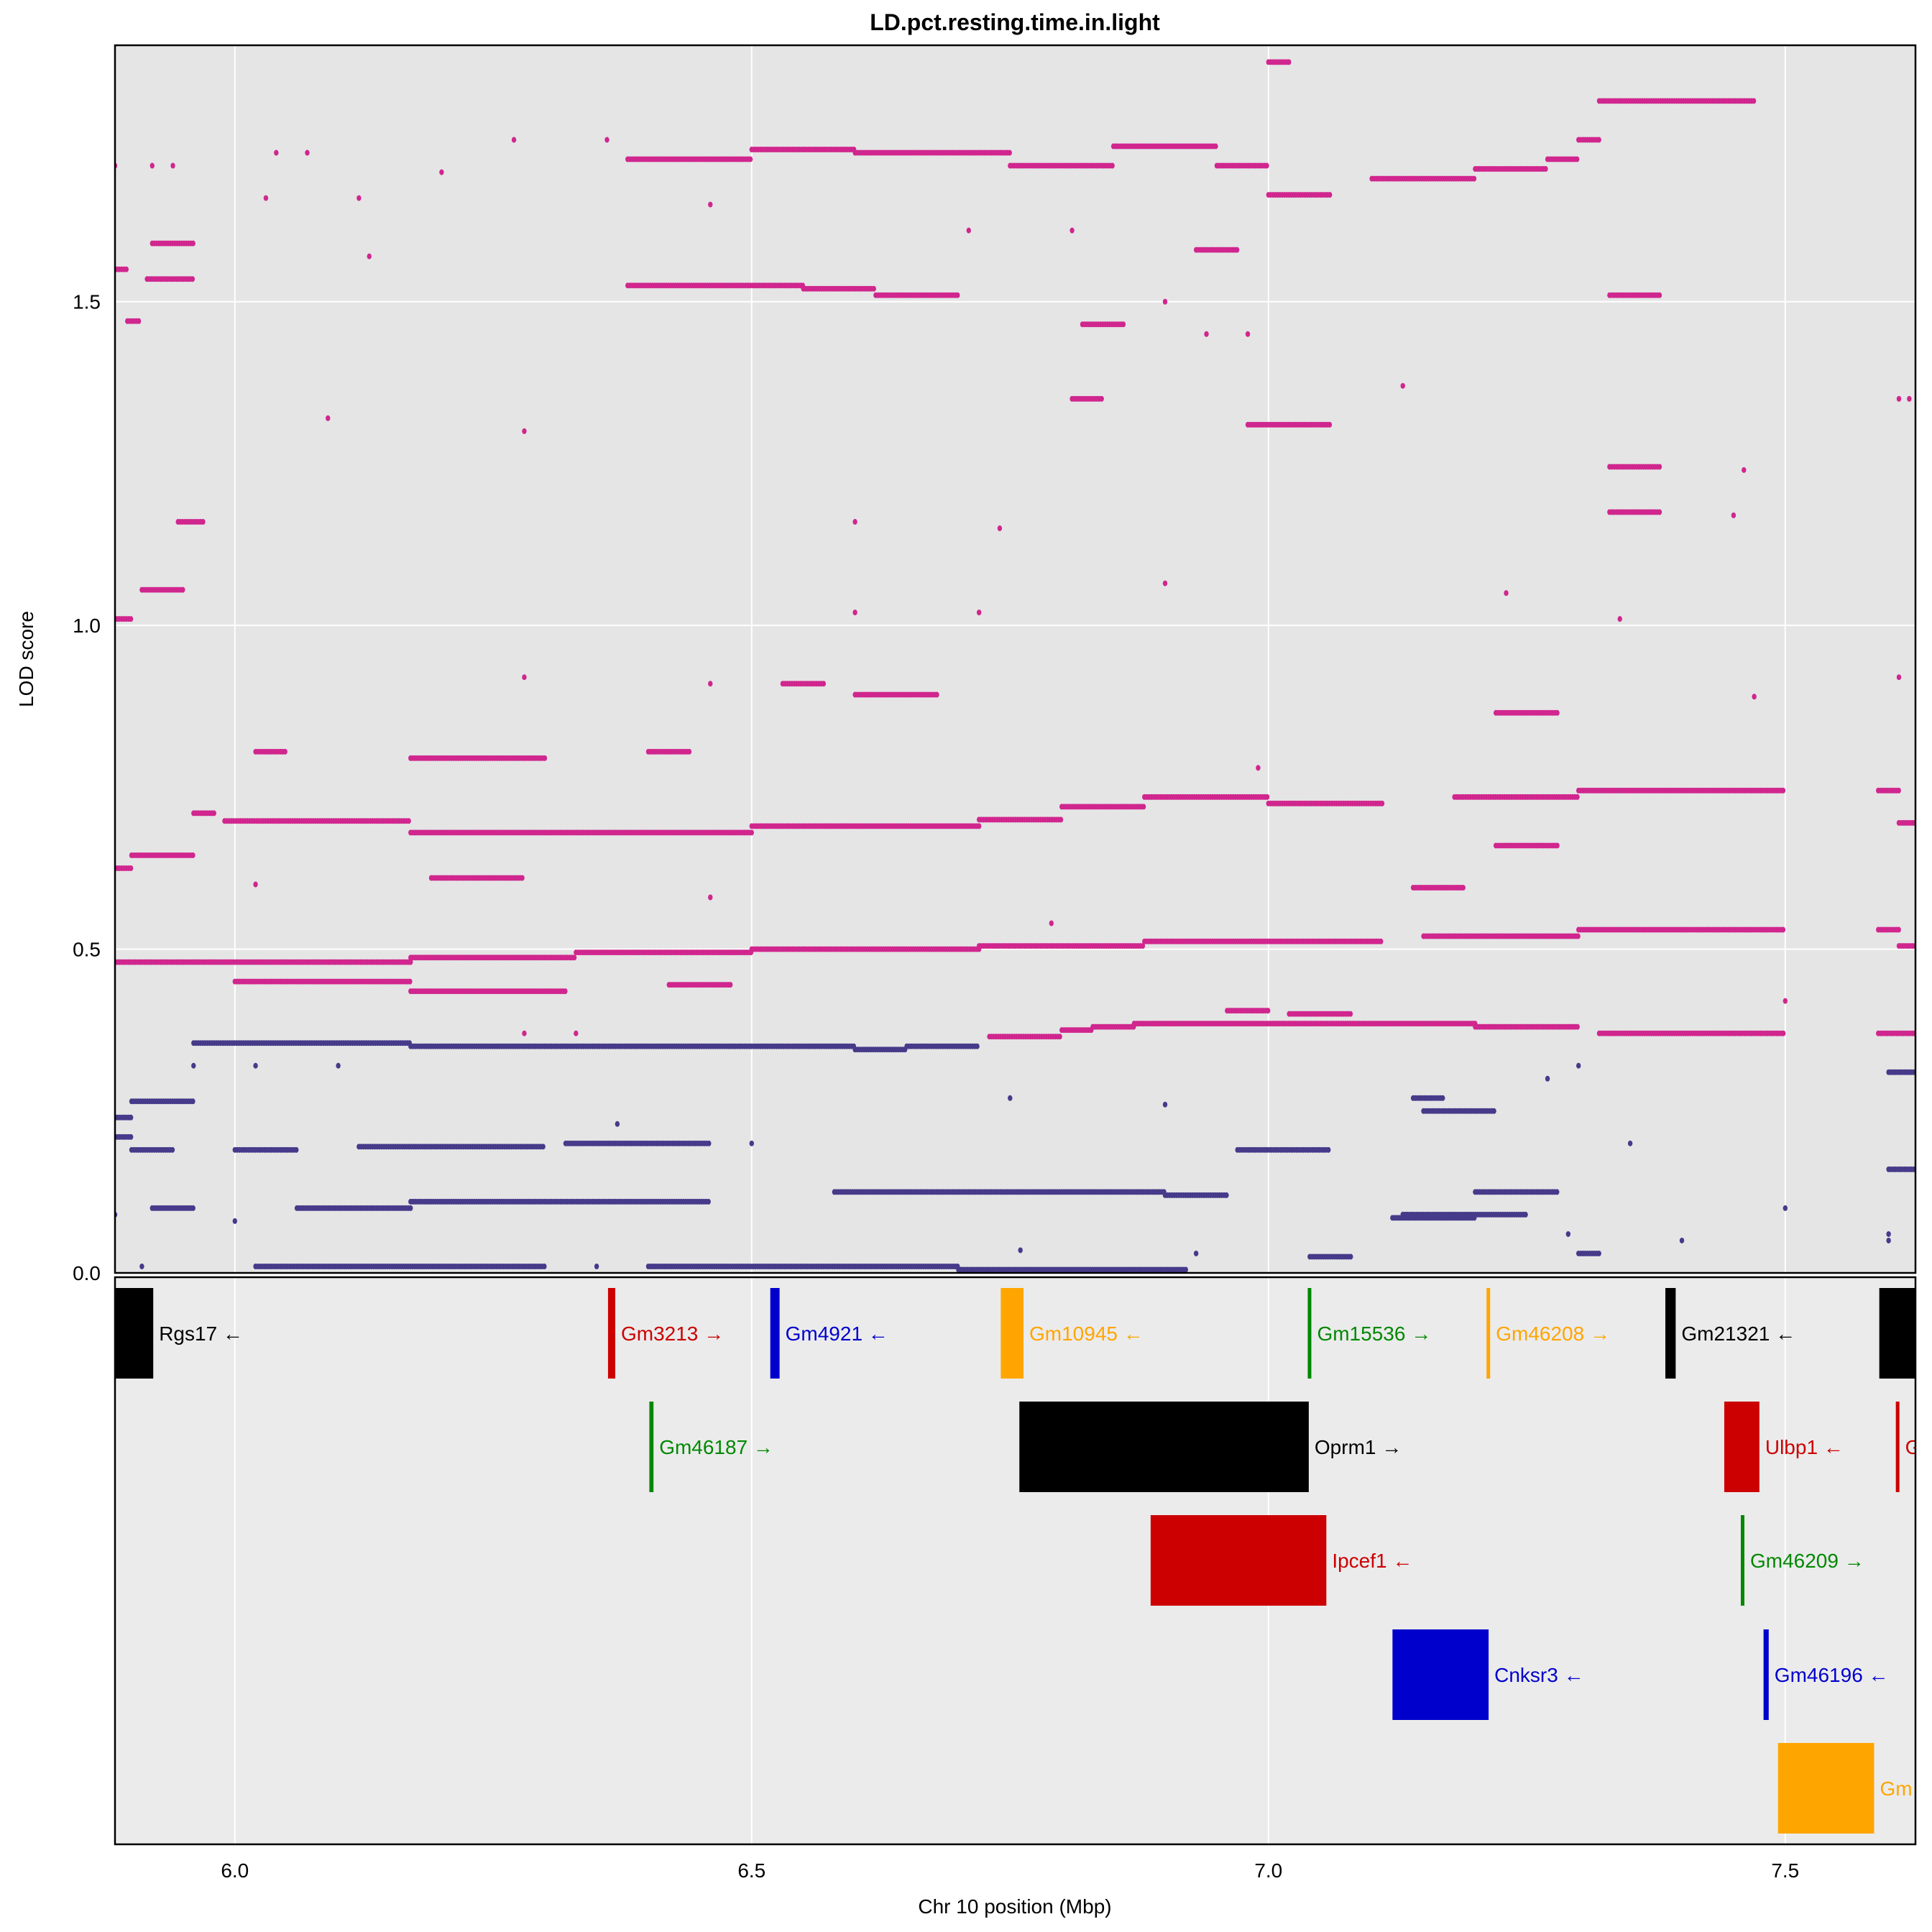  Describe the element at coordinates (201, 1333) in the screenshot. I see `gene-label: Rgs17 ←` at that location.